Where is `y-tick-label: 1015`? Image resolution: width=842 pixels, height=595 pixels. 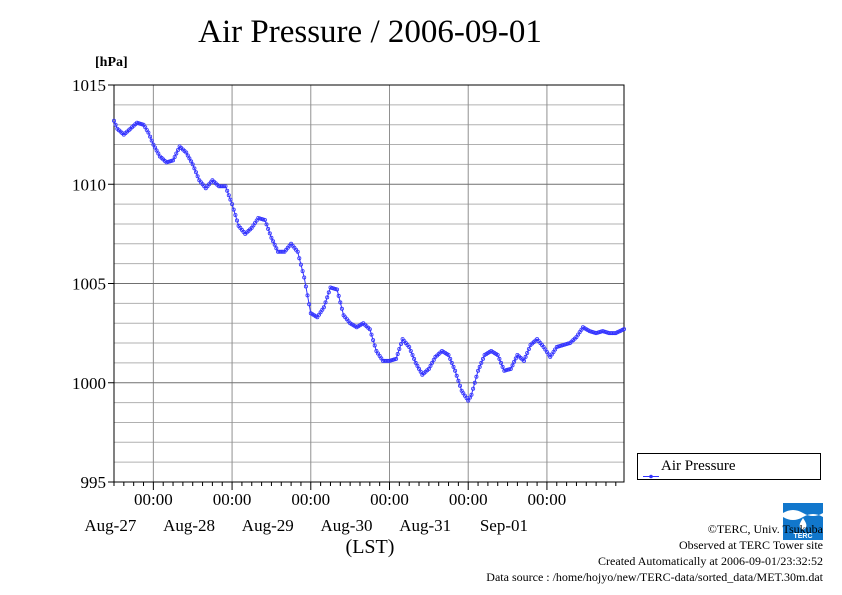
y-tick-label: 1015 is located at coordinates (89, 85).